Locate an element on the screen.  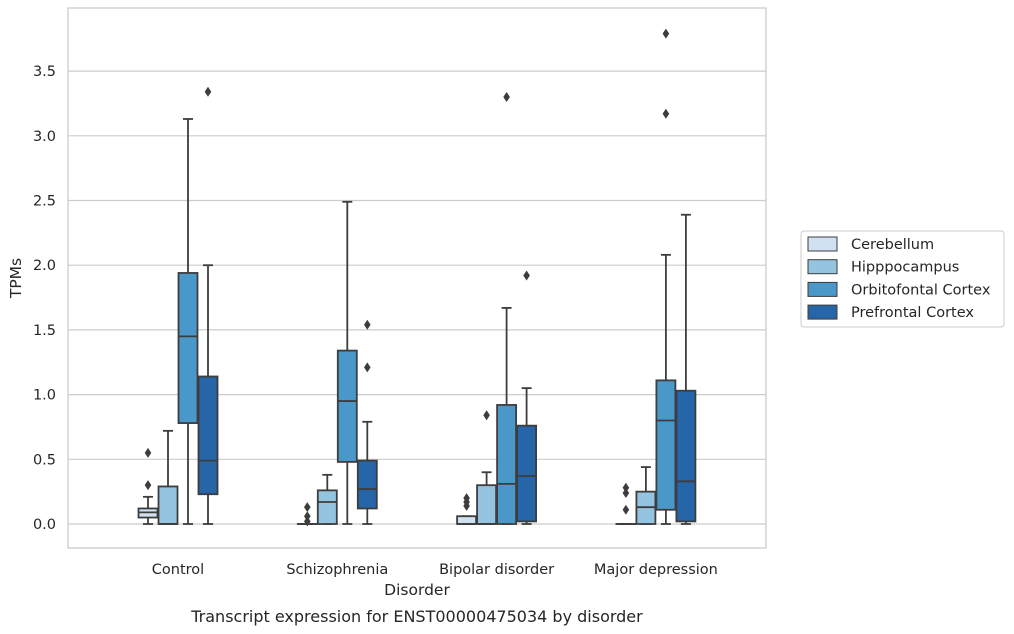
y-tick-label: 2.5 is located at coordinates (44, 202).